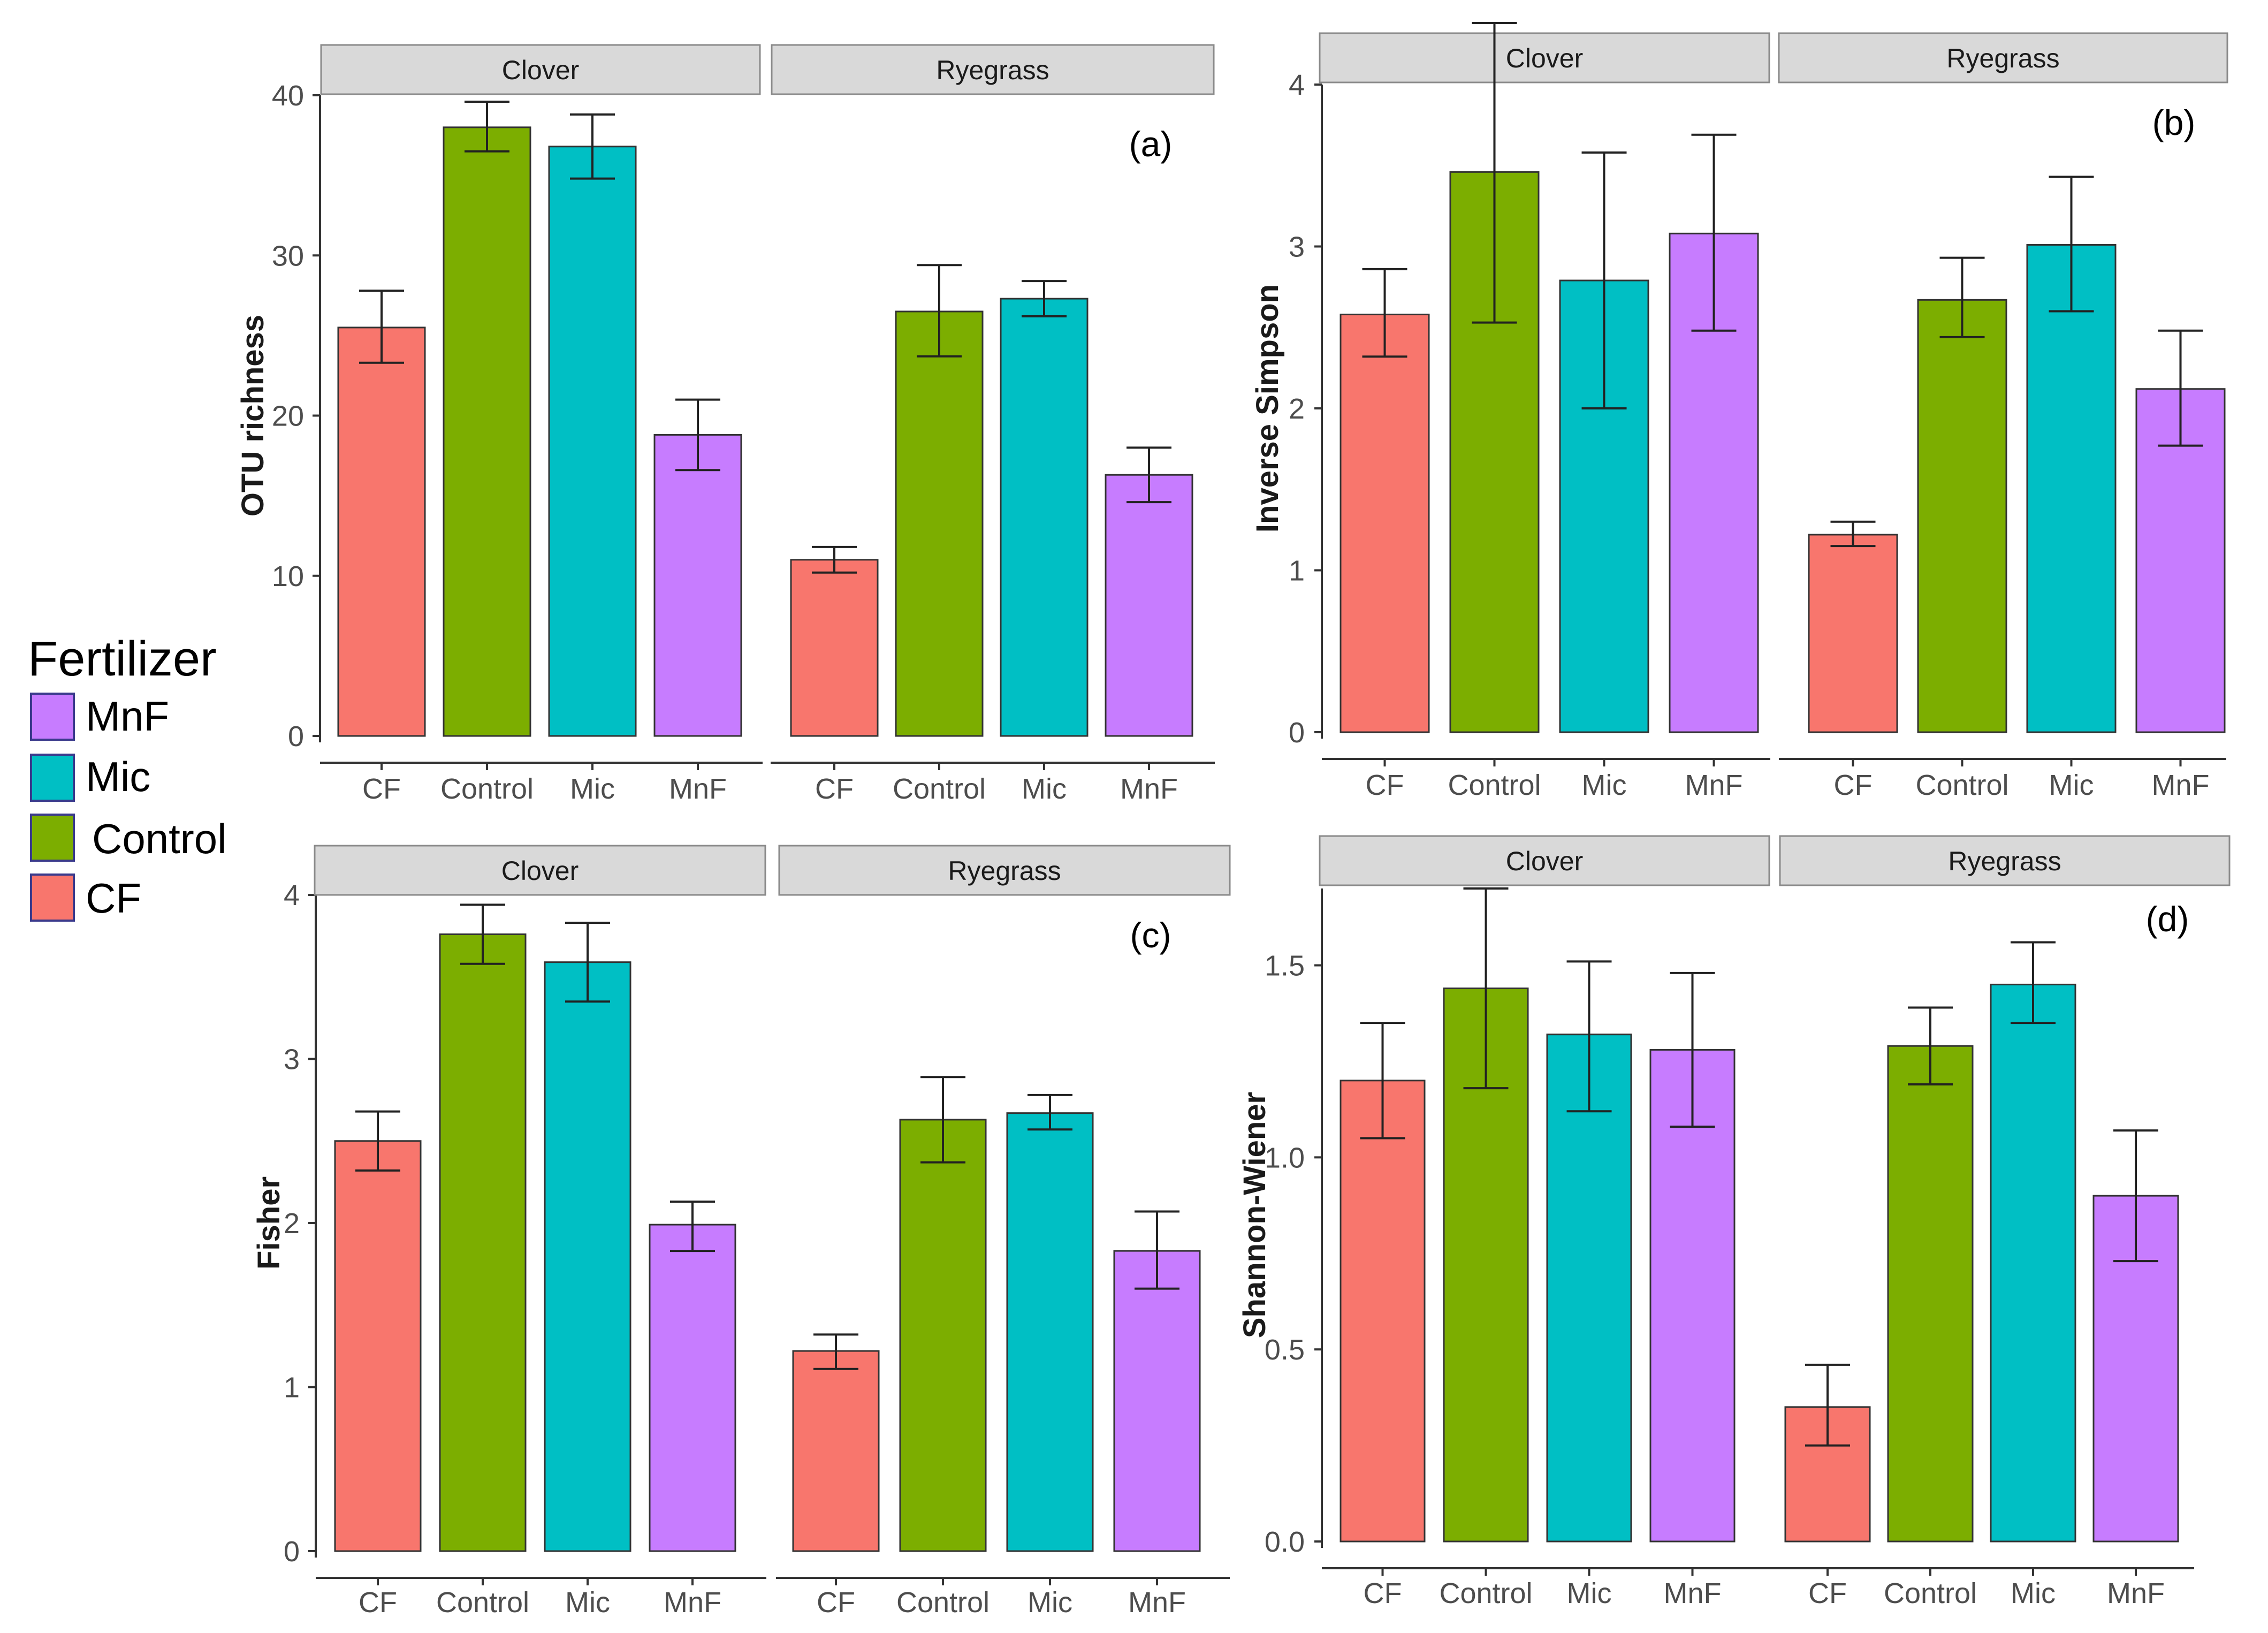 This screenshot has height=1633, width=2268. Describe the element at coordinates (52, 717) in the screenshot. I see `legend-swatch-mnf` at that location.